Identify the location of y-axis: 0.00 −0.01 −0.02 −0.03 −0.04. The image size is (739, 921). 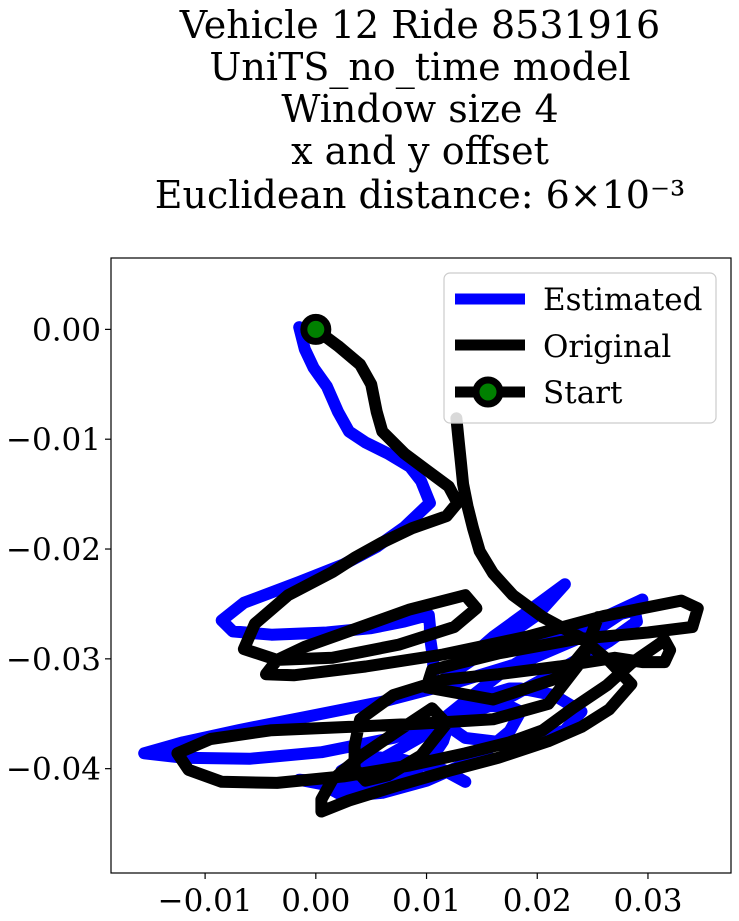
(58, 550).